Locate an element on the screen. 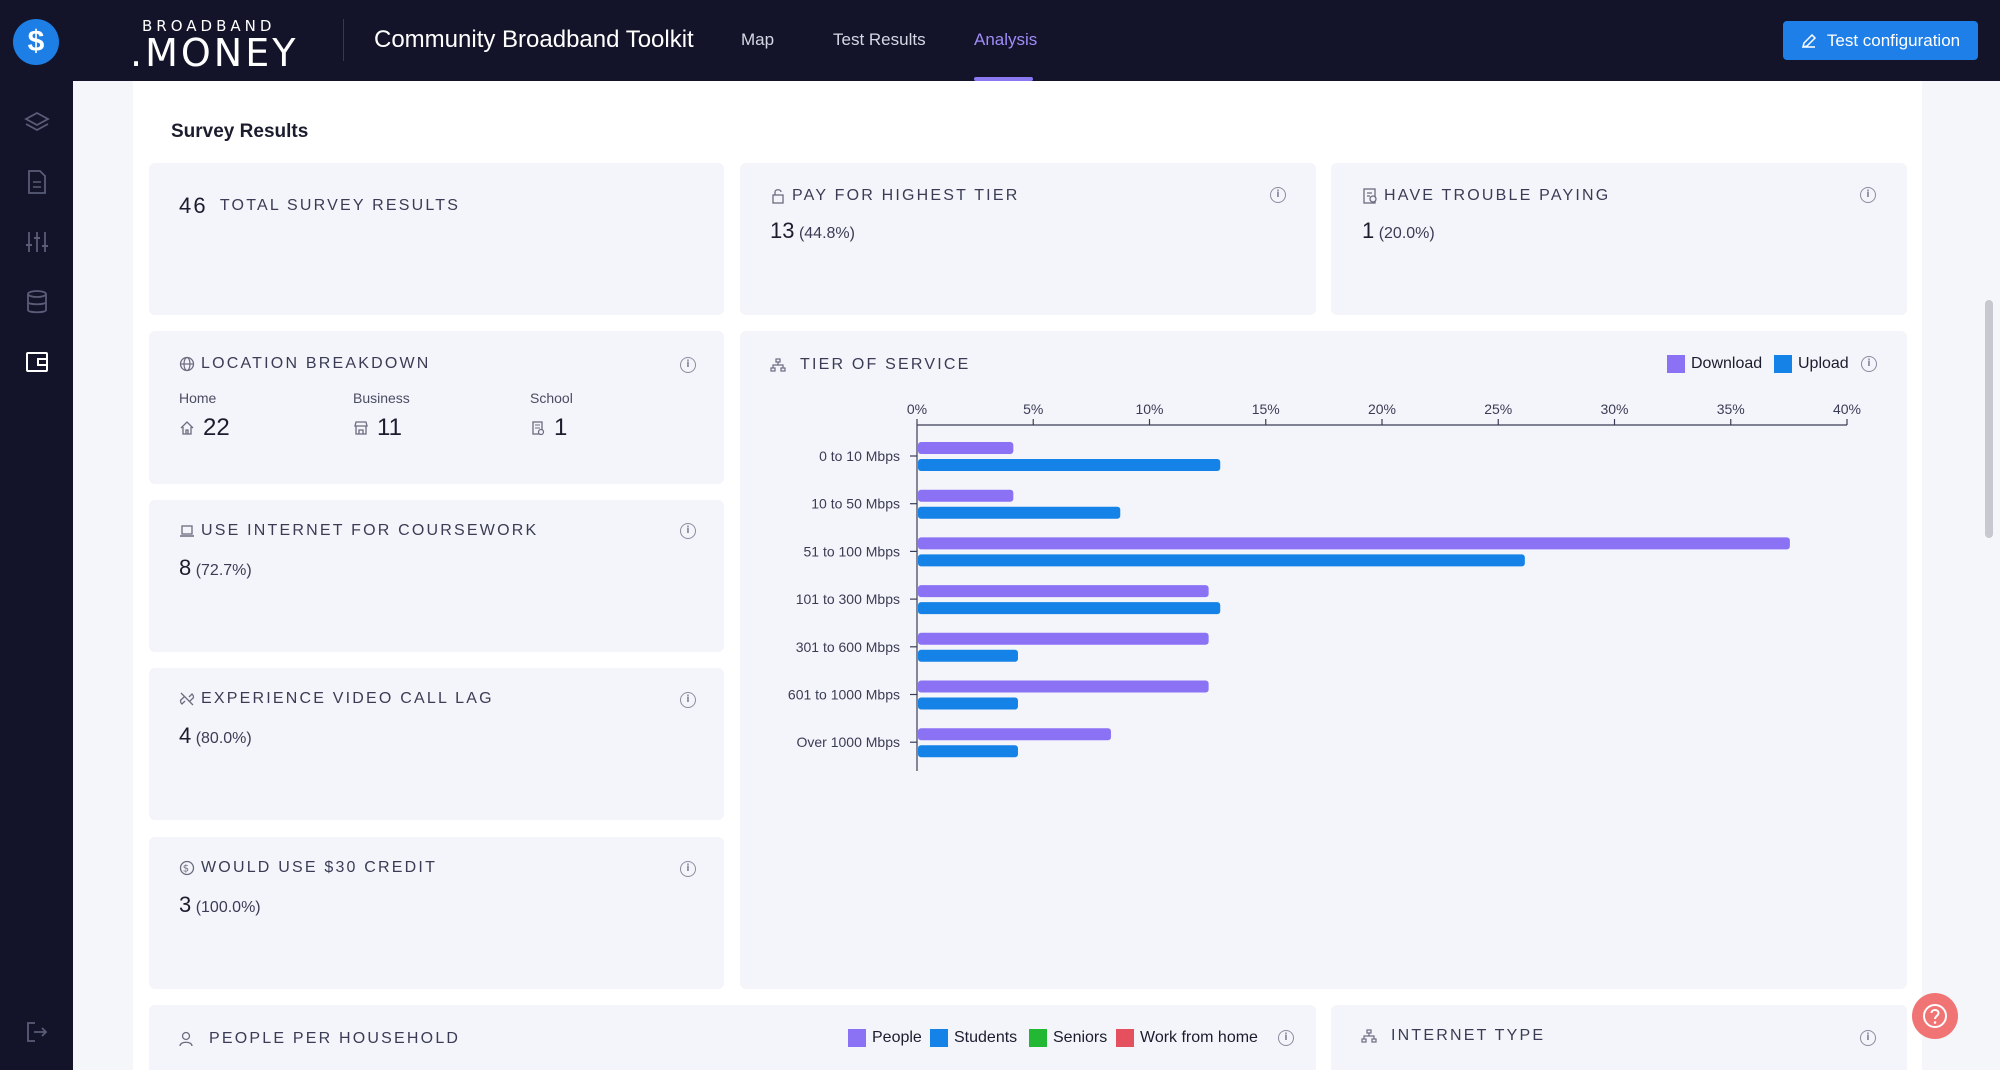 Image resolution: width=2000 pixels, height=1070 pixels. legend-work-from-home: Work from home is located at coordinates (1187, 1038).